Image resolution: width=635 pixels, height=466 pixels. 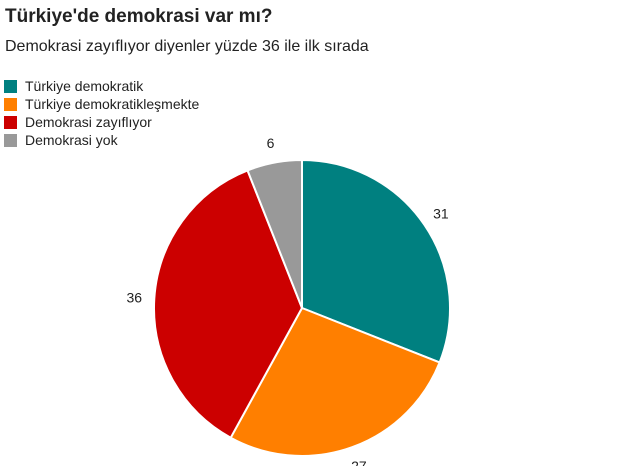 I want to click on legend-item-demokrasi-yok: Demokrasi yok, so click(x=101, y=140).